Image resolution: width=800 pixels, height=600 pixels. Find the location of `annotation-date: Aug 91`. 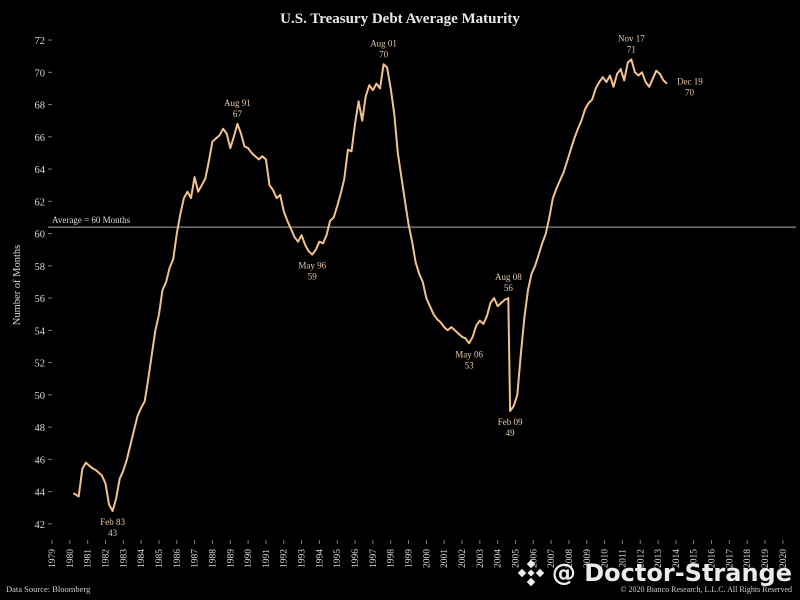

annotation-date: Aug 91 is located at coordinates (237, 103).